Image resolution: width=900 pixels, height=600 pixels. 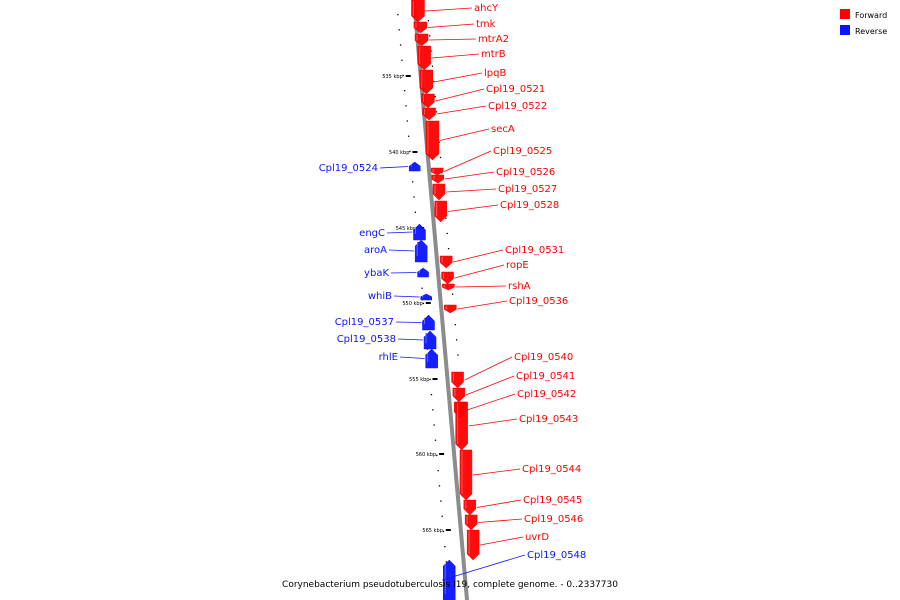 What do you see at coordinates (421, 40) in the screenshot?
I see `gene-arrow-mtra2` at bounding box center [421, 40].